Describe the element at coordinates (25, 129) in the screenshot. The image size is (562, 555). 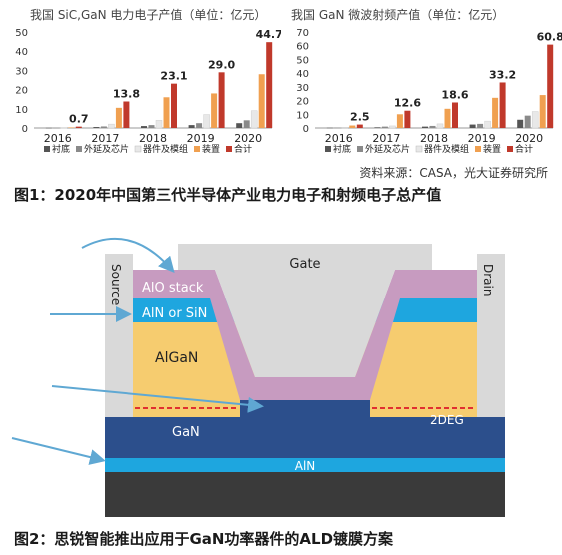
I see `y-tick-label: 0` at that location.